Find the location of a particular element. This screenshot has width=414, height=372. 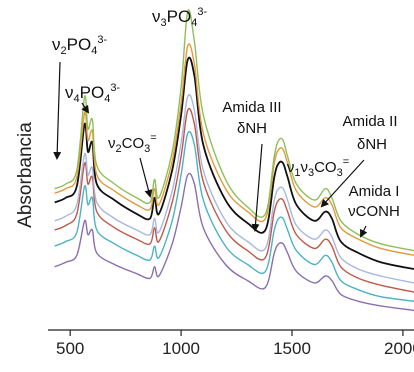

annotation-amida1b: νCONH is located at coordinates (374, 211).